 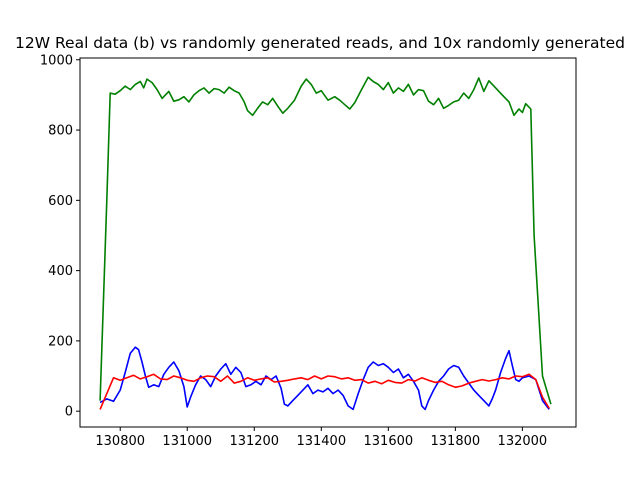 I want to click on x-tick-label: 131200, so click(x=254, y=441).